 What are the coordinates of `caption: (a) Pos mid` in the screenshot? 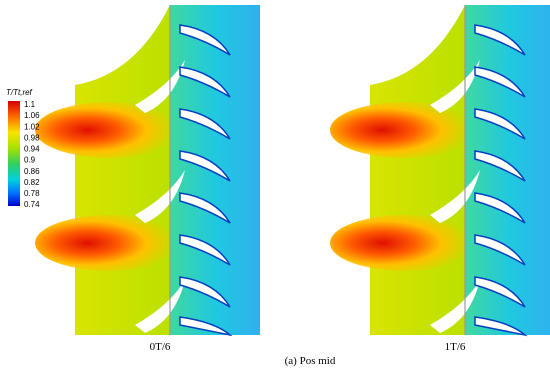 It's located at (310, 361).